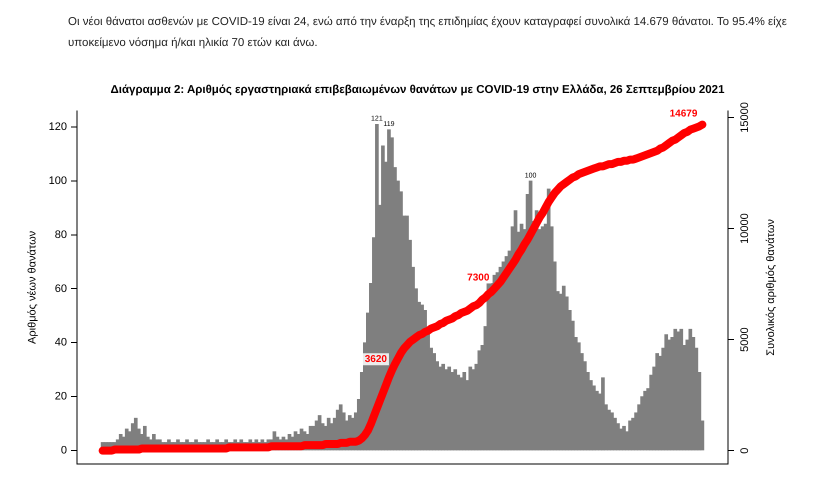 Image resolution: width=813 pixels, height=478 pixels. I want to click on y-tick-label: 20, so click(60, 396).